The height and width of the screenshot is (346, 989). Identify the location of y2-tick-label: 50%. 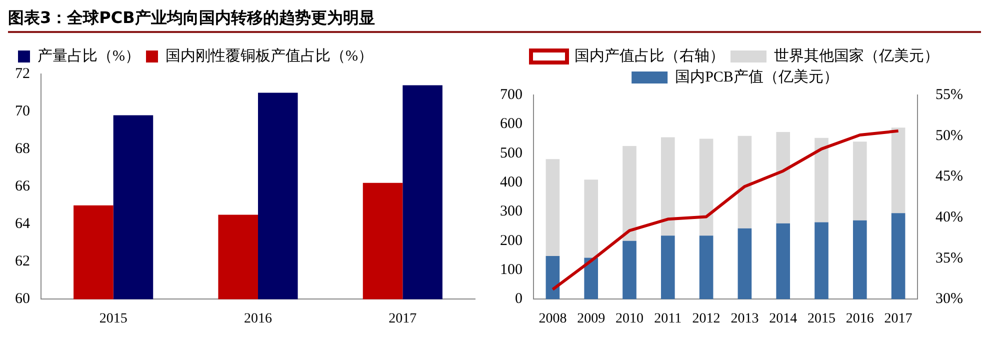
(950, 136).